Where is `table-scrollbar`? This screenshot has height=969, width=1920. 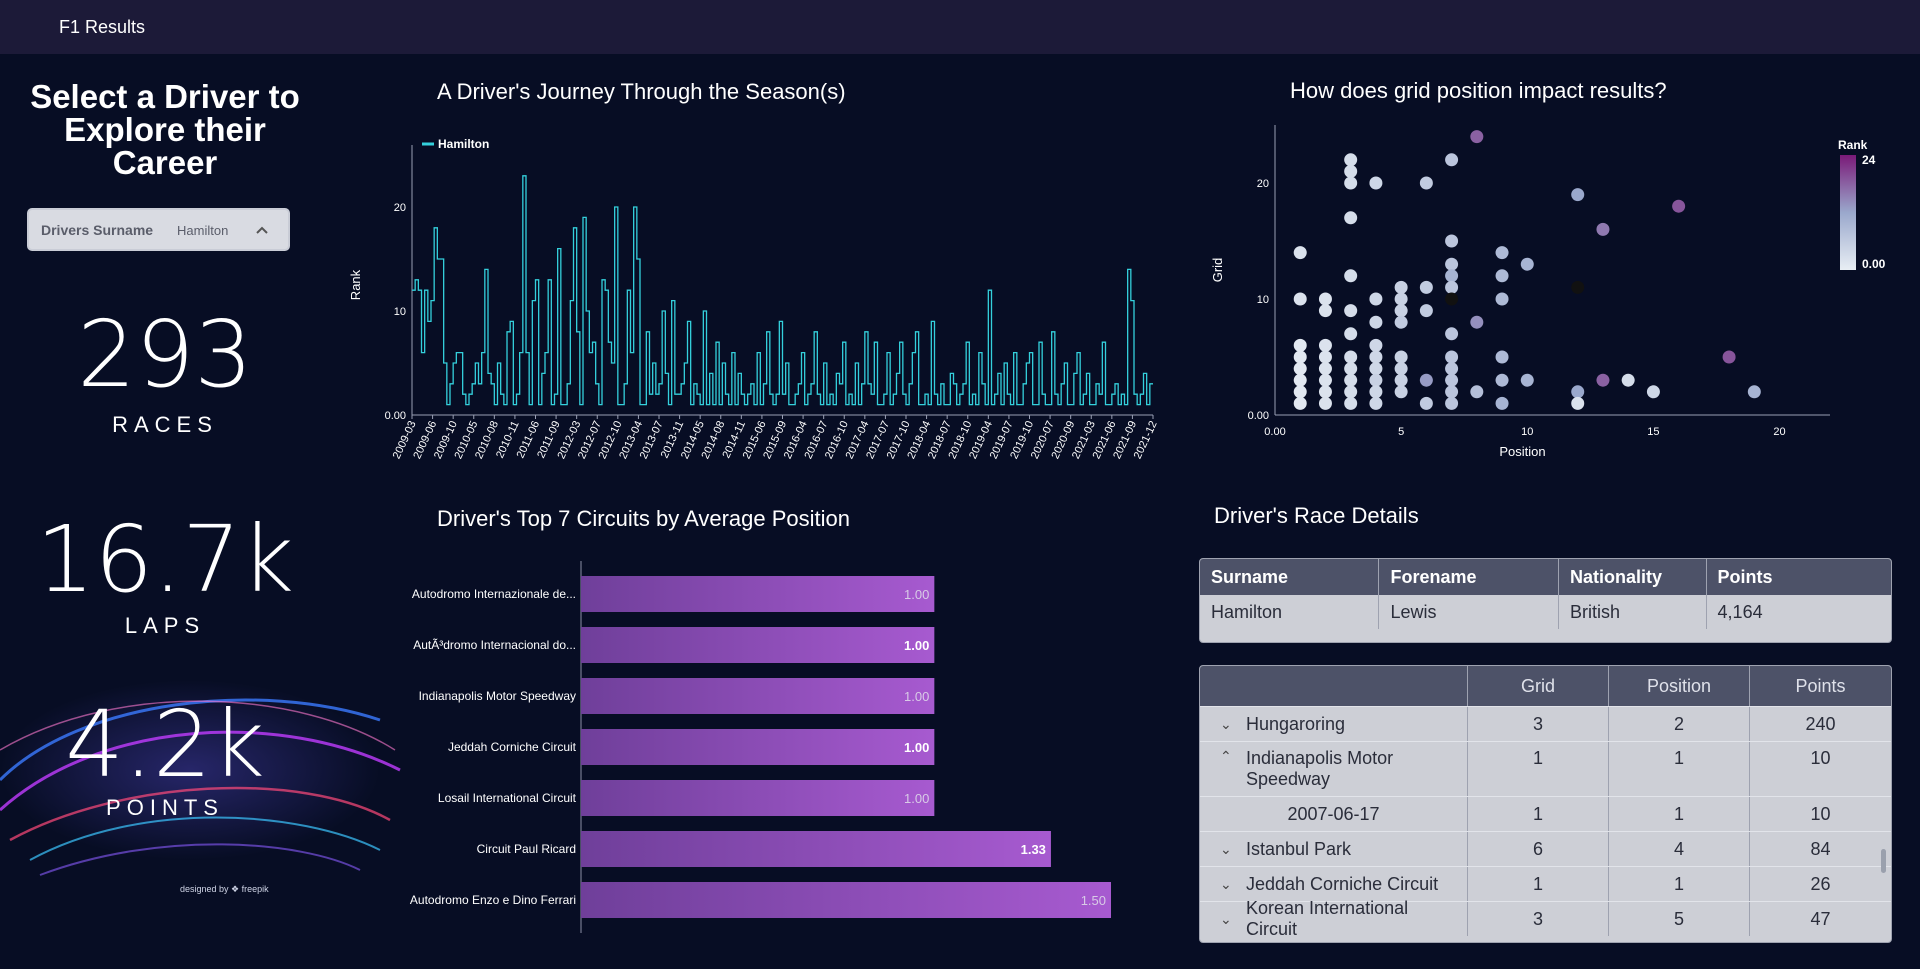
table-scrollbar is located at coordinates (1883, 861).